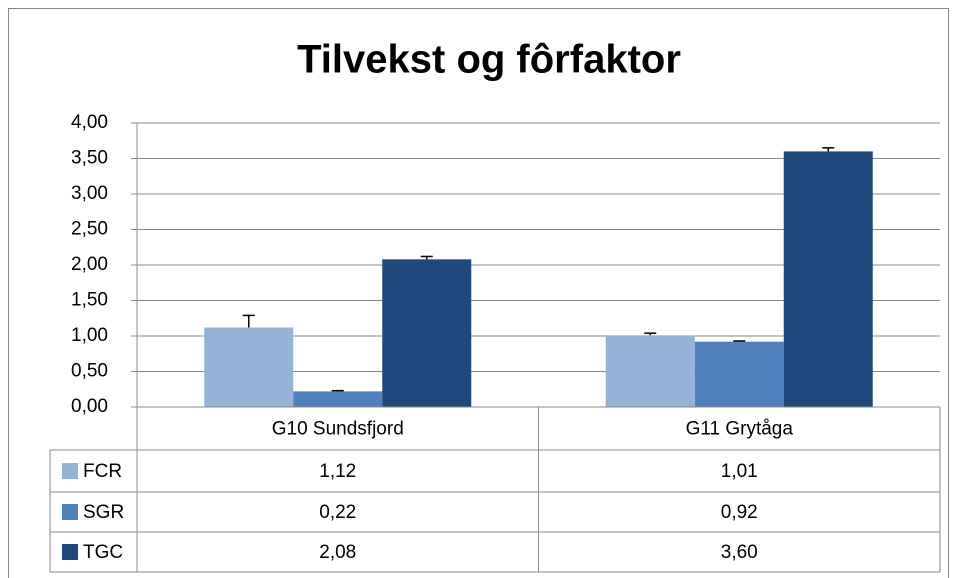 Image resolution: width=956 pixels, height=578 pixels. I want to click on legend-label: TGC, so click(103, 552).